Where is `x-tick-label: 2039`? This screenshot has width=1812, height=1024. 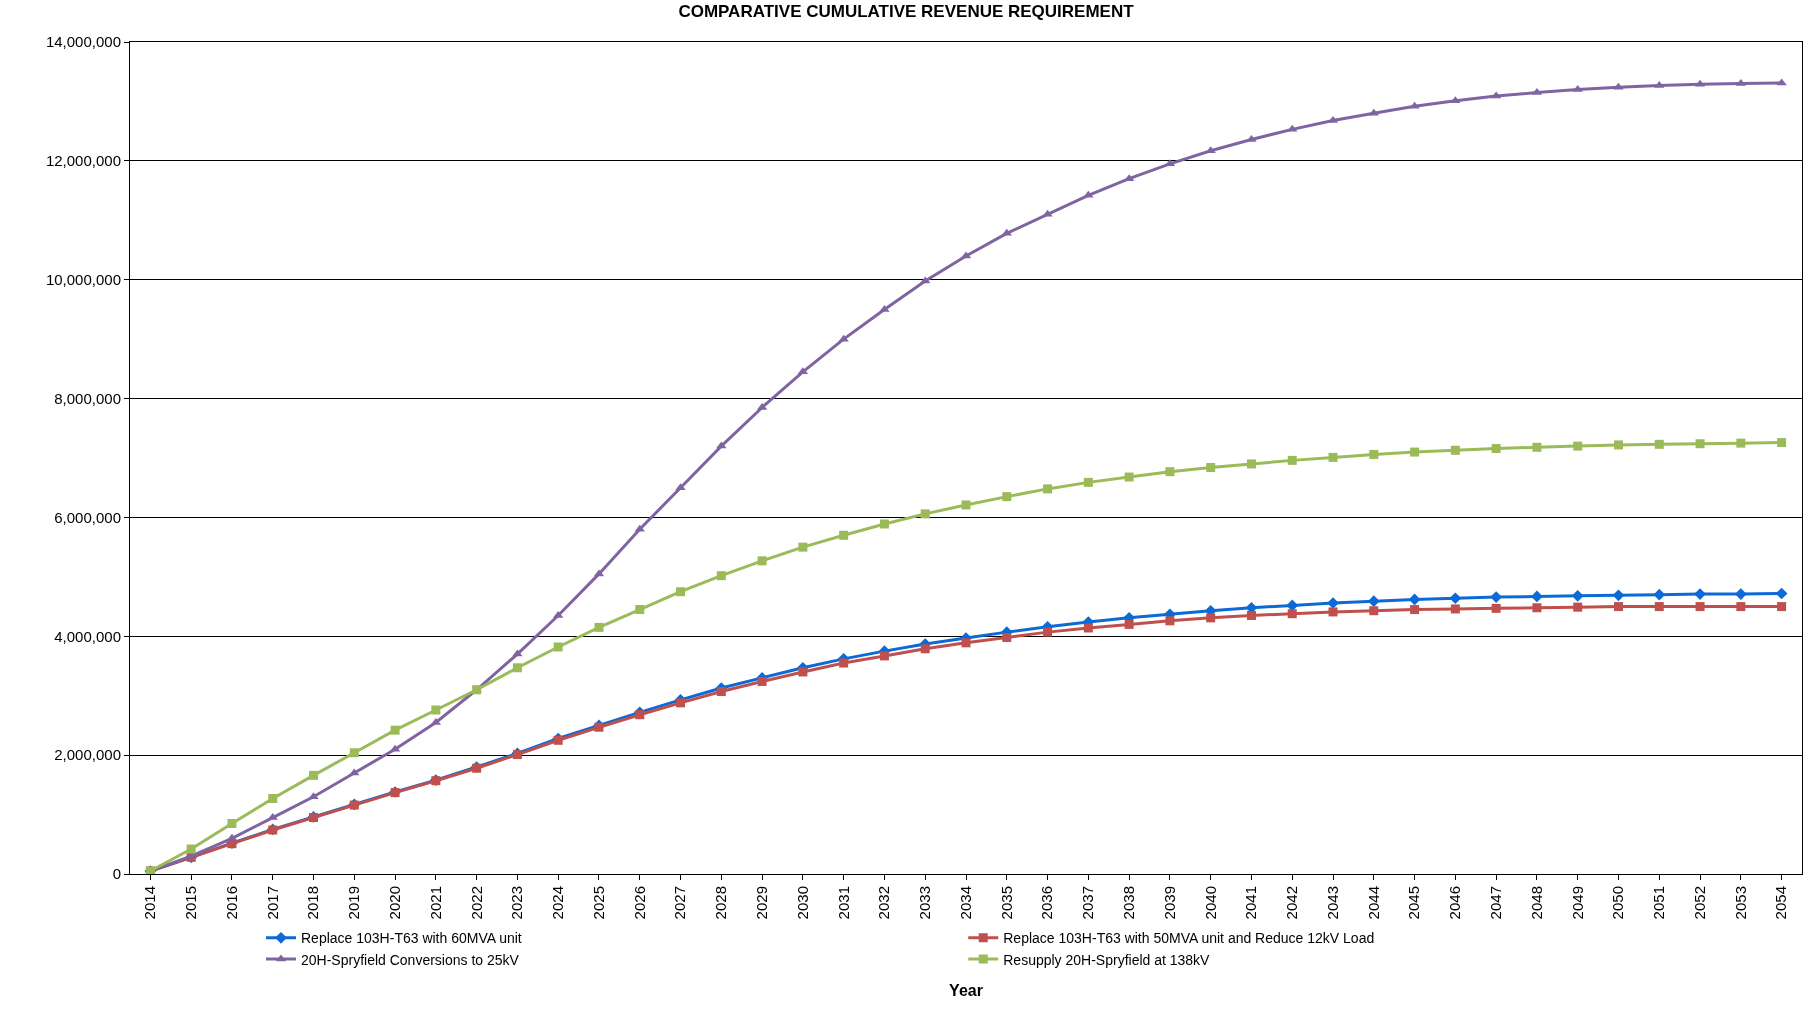
x-tick-label: 2039 is located at coordinates (1169, 903).